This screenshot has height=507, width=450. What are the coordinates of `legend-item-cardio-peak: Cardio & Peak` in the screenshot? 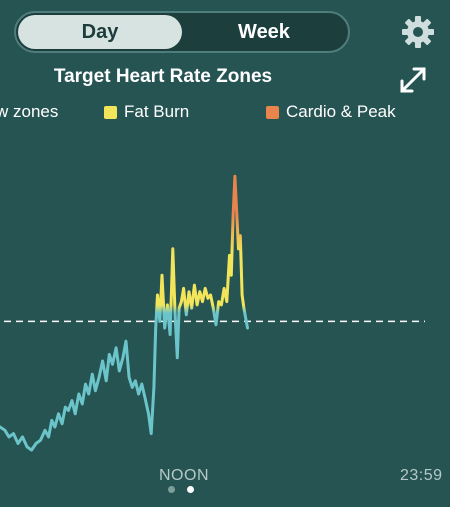 It's located at (331, 112).